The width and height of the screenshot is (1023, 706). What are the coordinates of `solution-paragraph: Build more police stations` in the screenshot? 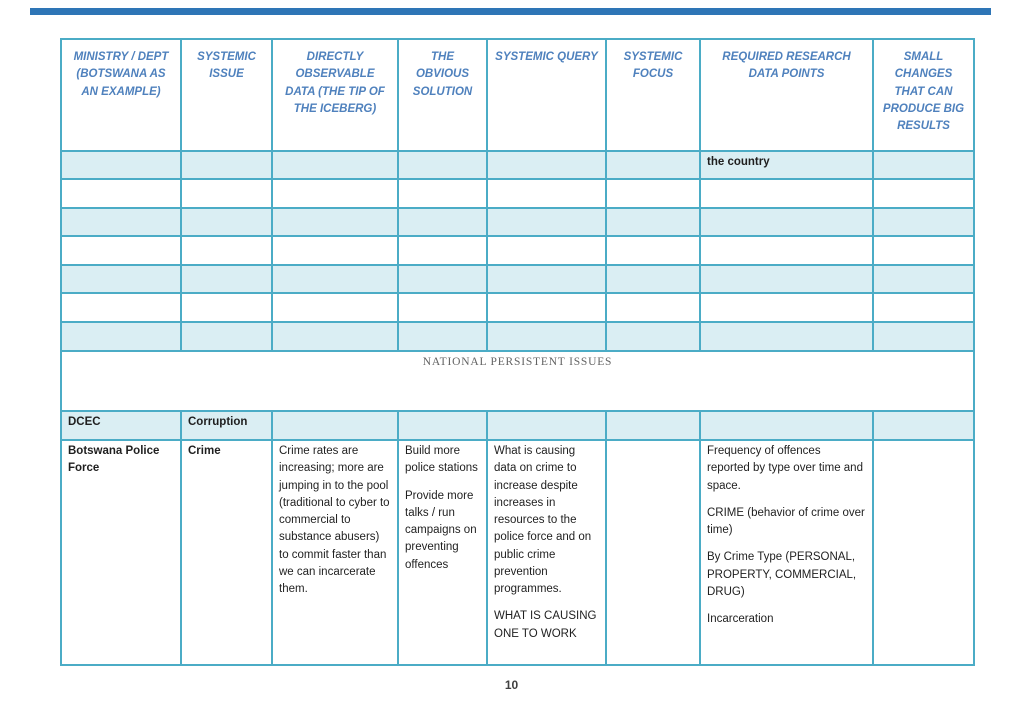 It's located at (441, 460).